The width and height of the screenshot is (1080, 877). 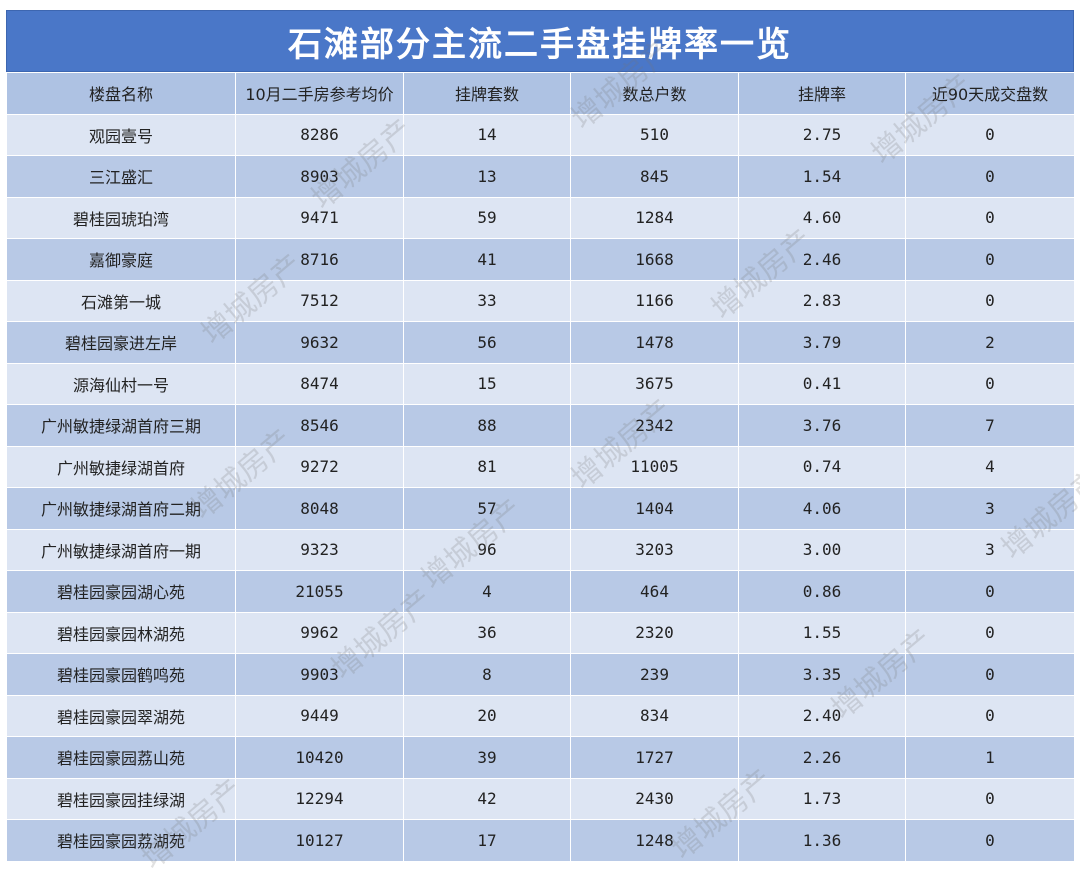 I want to click on cell-name: 石滩第一城, so click(x=121, y=300).